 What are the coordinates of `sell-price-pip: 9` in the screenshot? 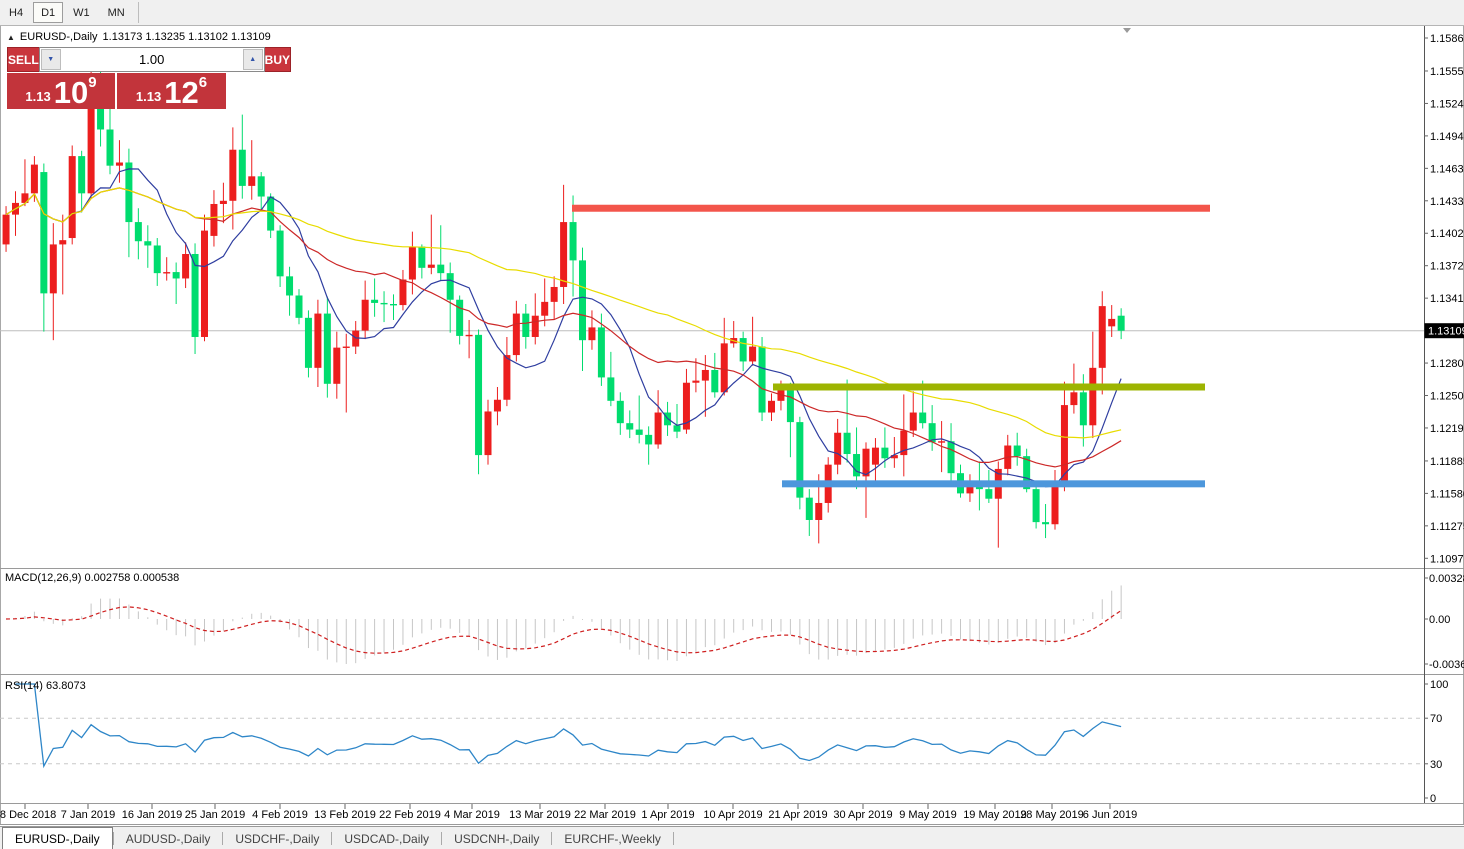 It's located at (92, 82).